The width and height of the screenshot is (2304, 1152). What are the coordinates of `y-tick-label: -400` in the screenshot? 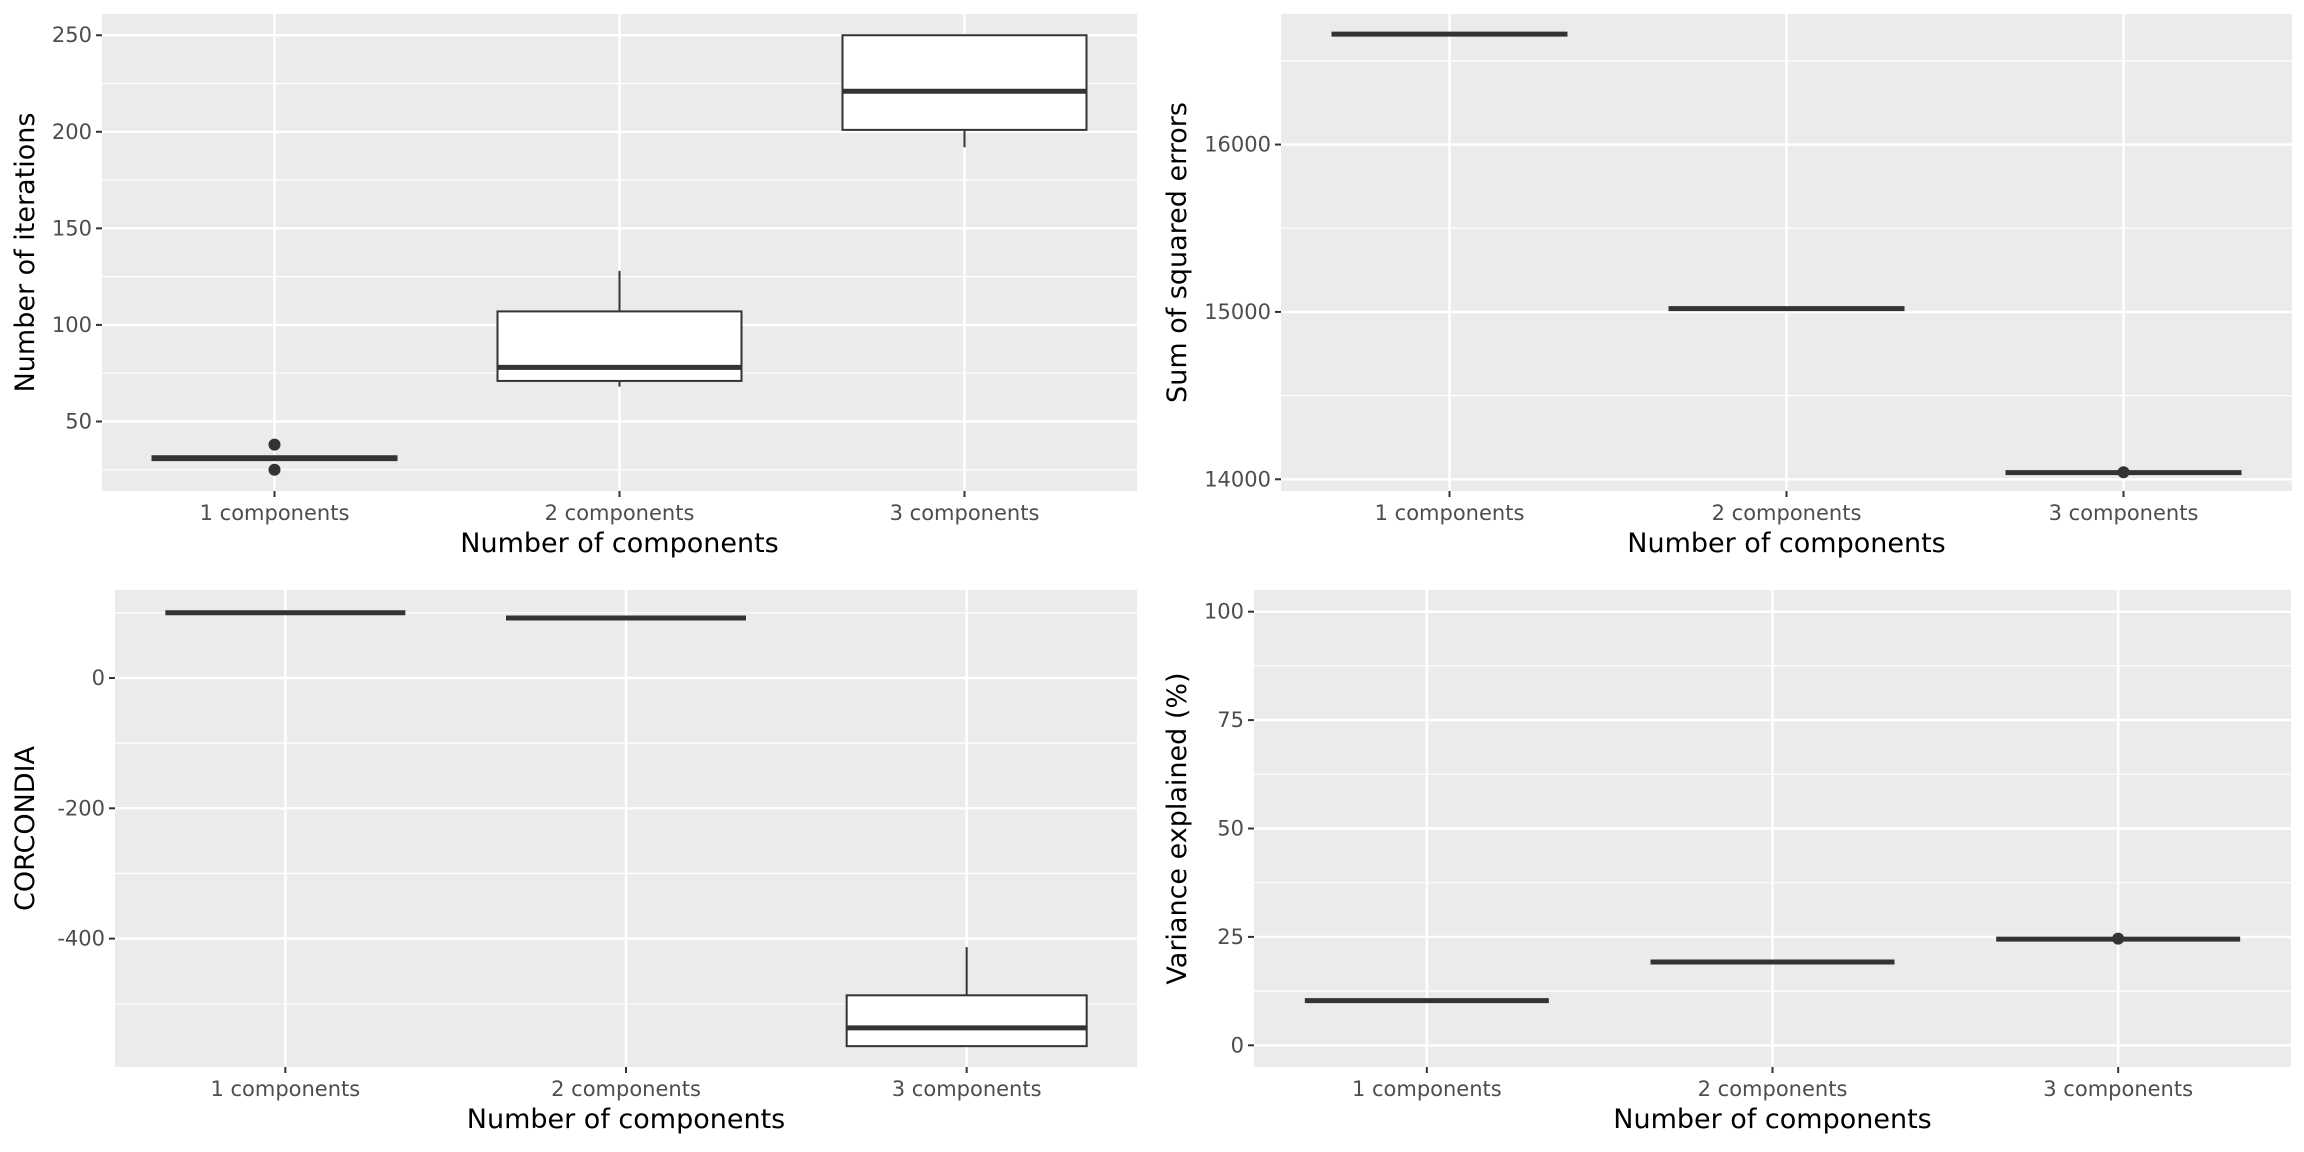 It's located at (81, 939).